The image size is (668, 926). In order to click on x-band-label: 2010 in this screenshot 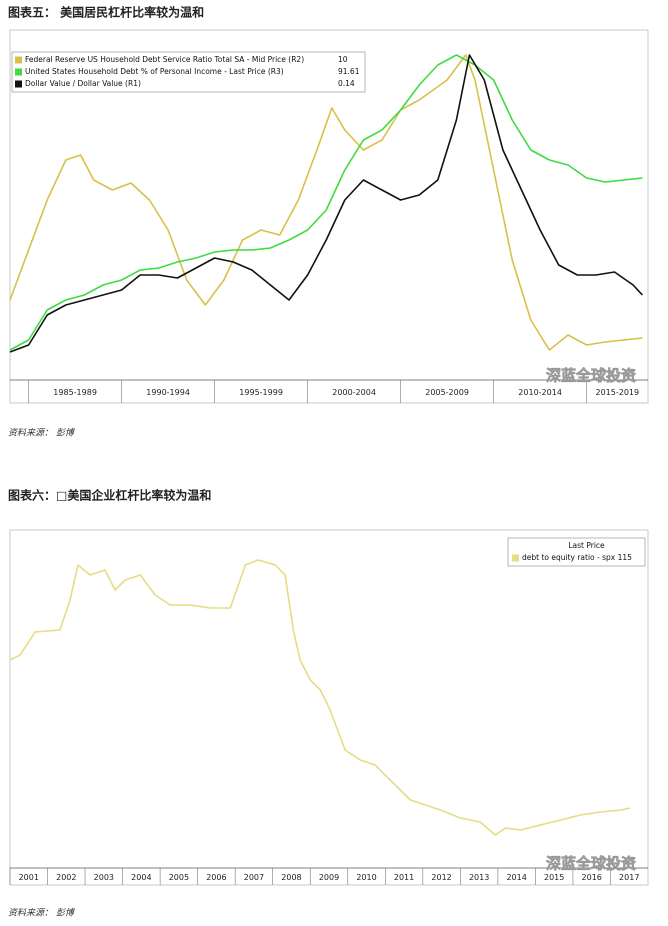, I will do `click(366, 877)`.